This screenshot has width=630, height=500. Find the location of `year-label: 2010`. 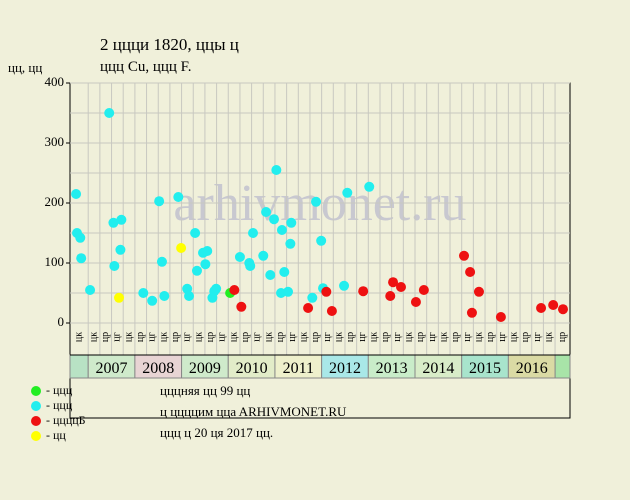

year-label: 2010 is located at coordinates (252, 368).